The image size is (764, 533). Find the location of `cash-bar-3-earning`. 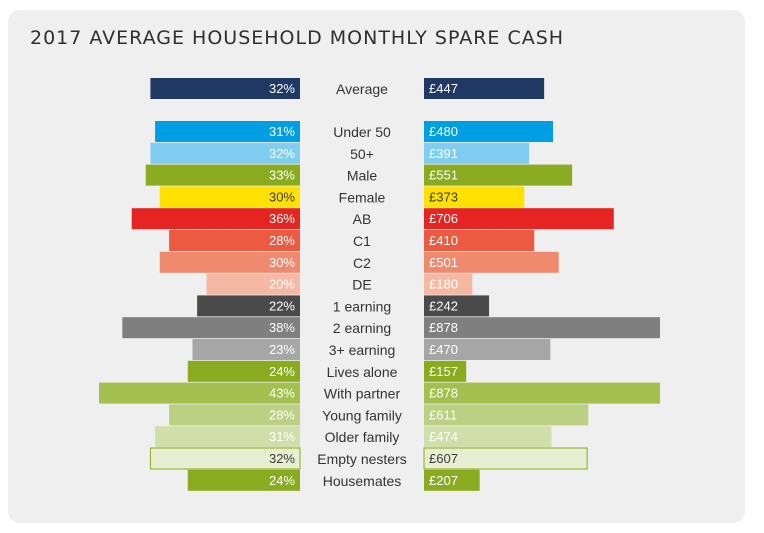

cash-bar-3-earning is located at coordinates (487, 349).